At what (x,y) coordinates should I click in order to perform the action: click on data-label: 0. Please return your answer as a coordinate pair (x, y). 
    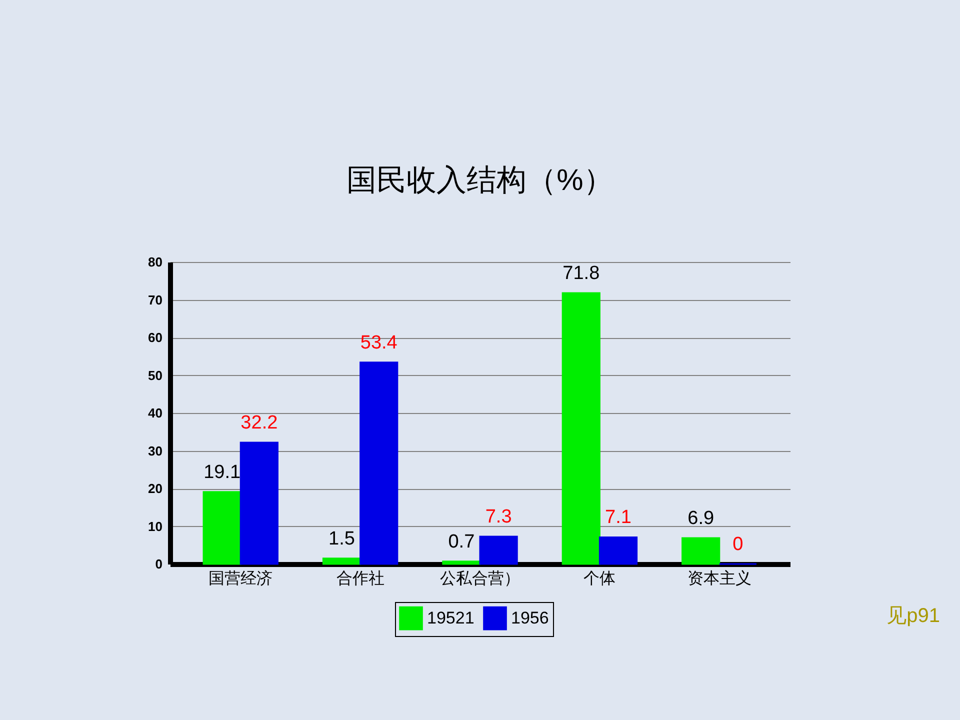
    Looking at the image, I should click on (738, 544).